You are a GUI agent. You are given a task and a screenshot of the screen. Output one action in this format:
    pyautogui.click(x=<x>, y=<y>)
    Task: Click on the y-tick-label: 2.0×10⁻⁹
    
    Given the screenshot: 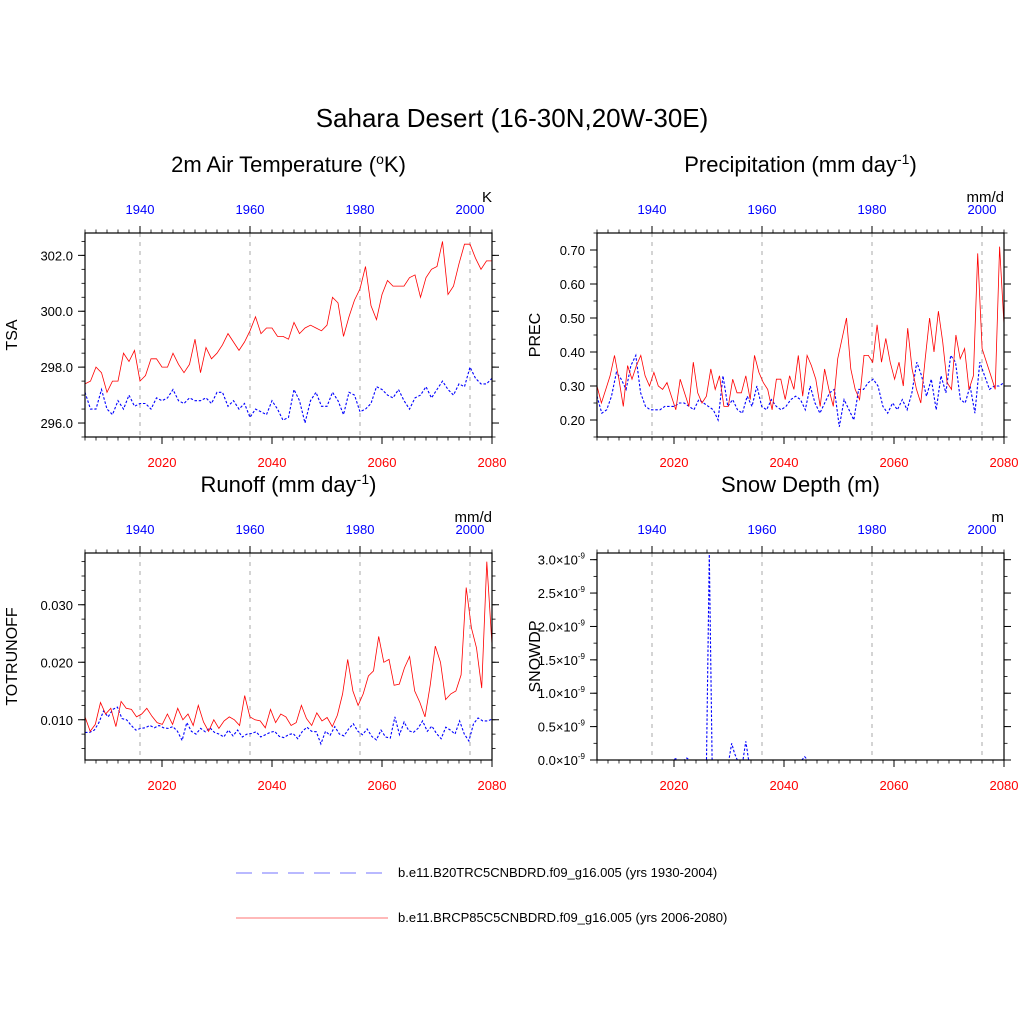 What is the action you would take?
    pyautogui.click(x=562, y=626)
    